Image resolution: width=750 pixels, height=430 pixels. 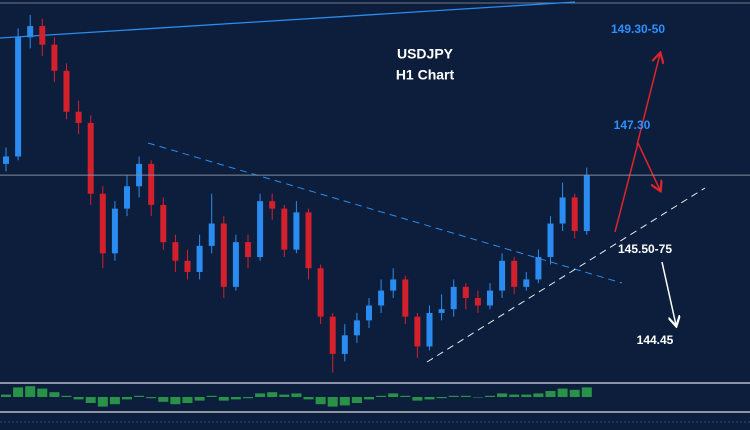 What do you see at coordinates (645, 249) in the screenshot?
I see `price-annotation: 145.50-75` at bounding box center [645, 249].